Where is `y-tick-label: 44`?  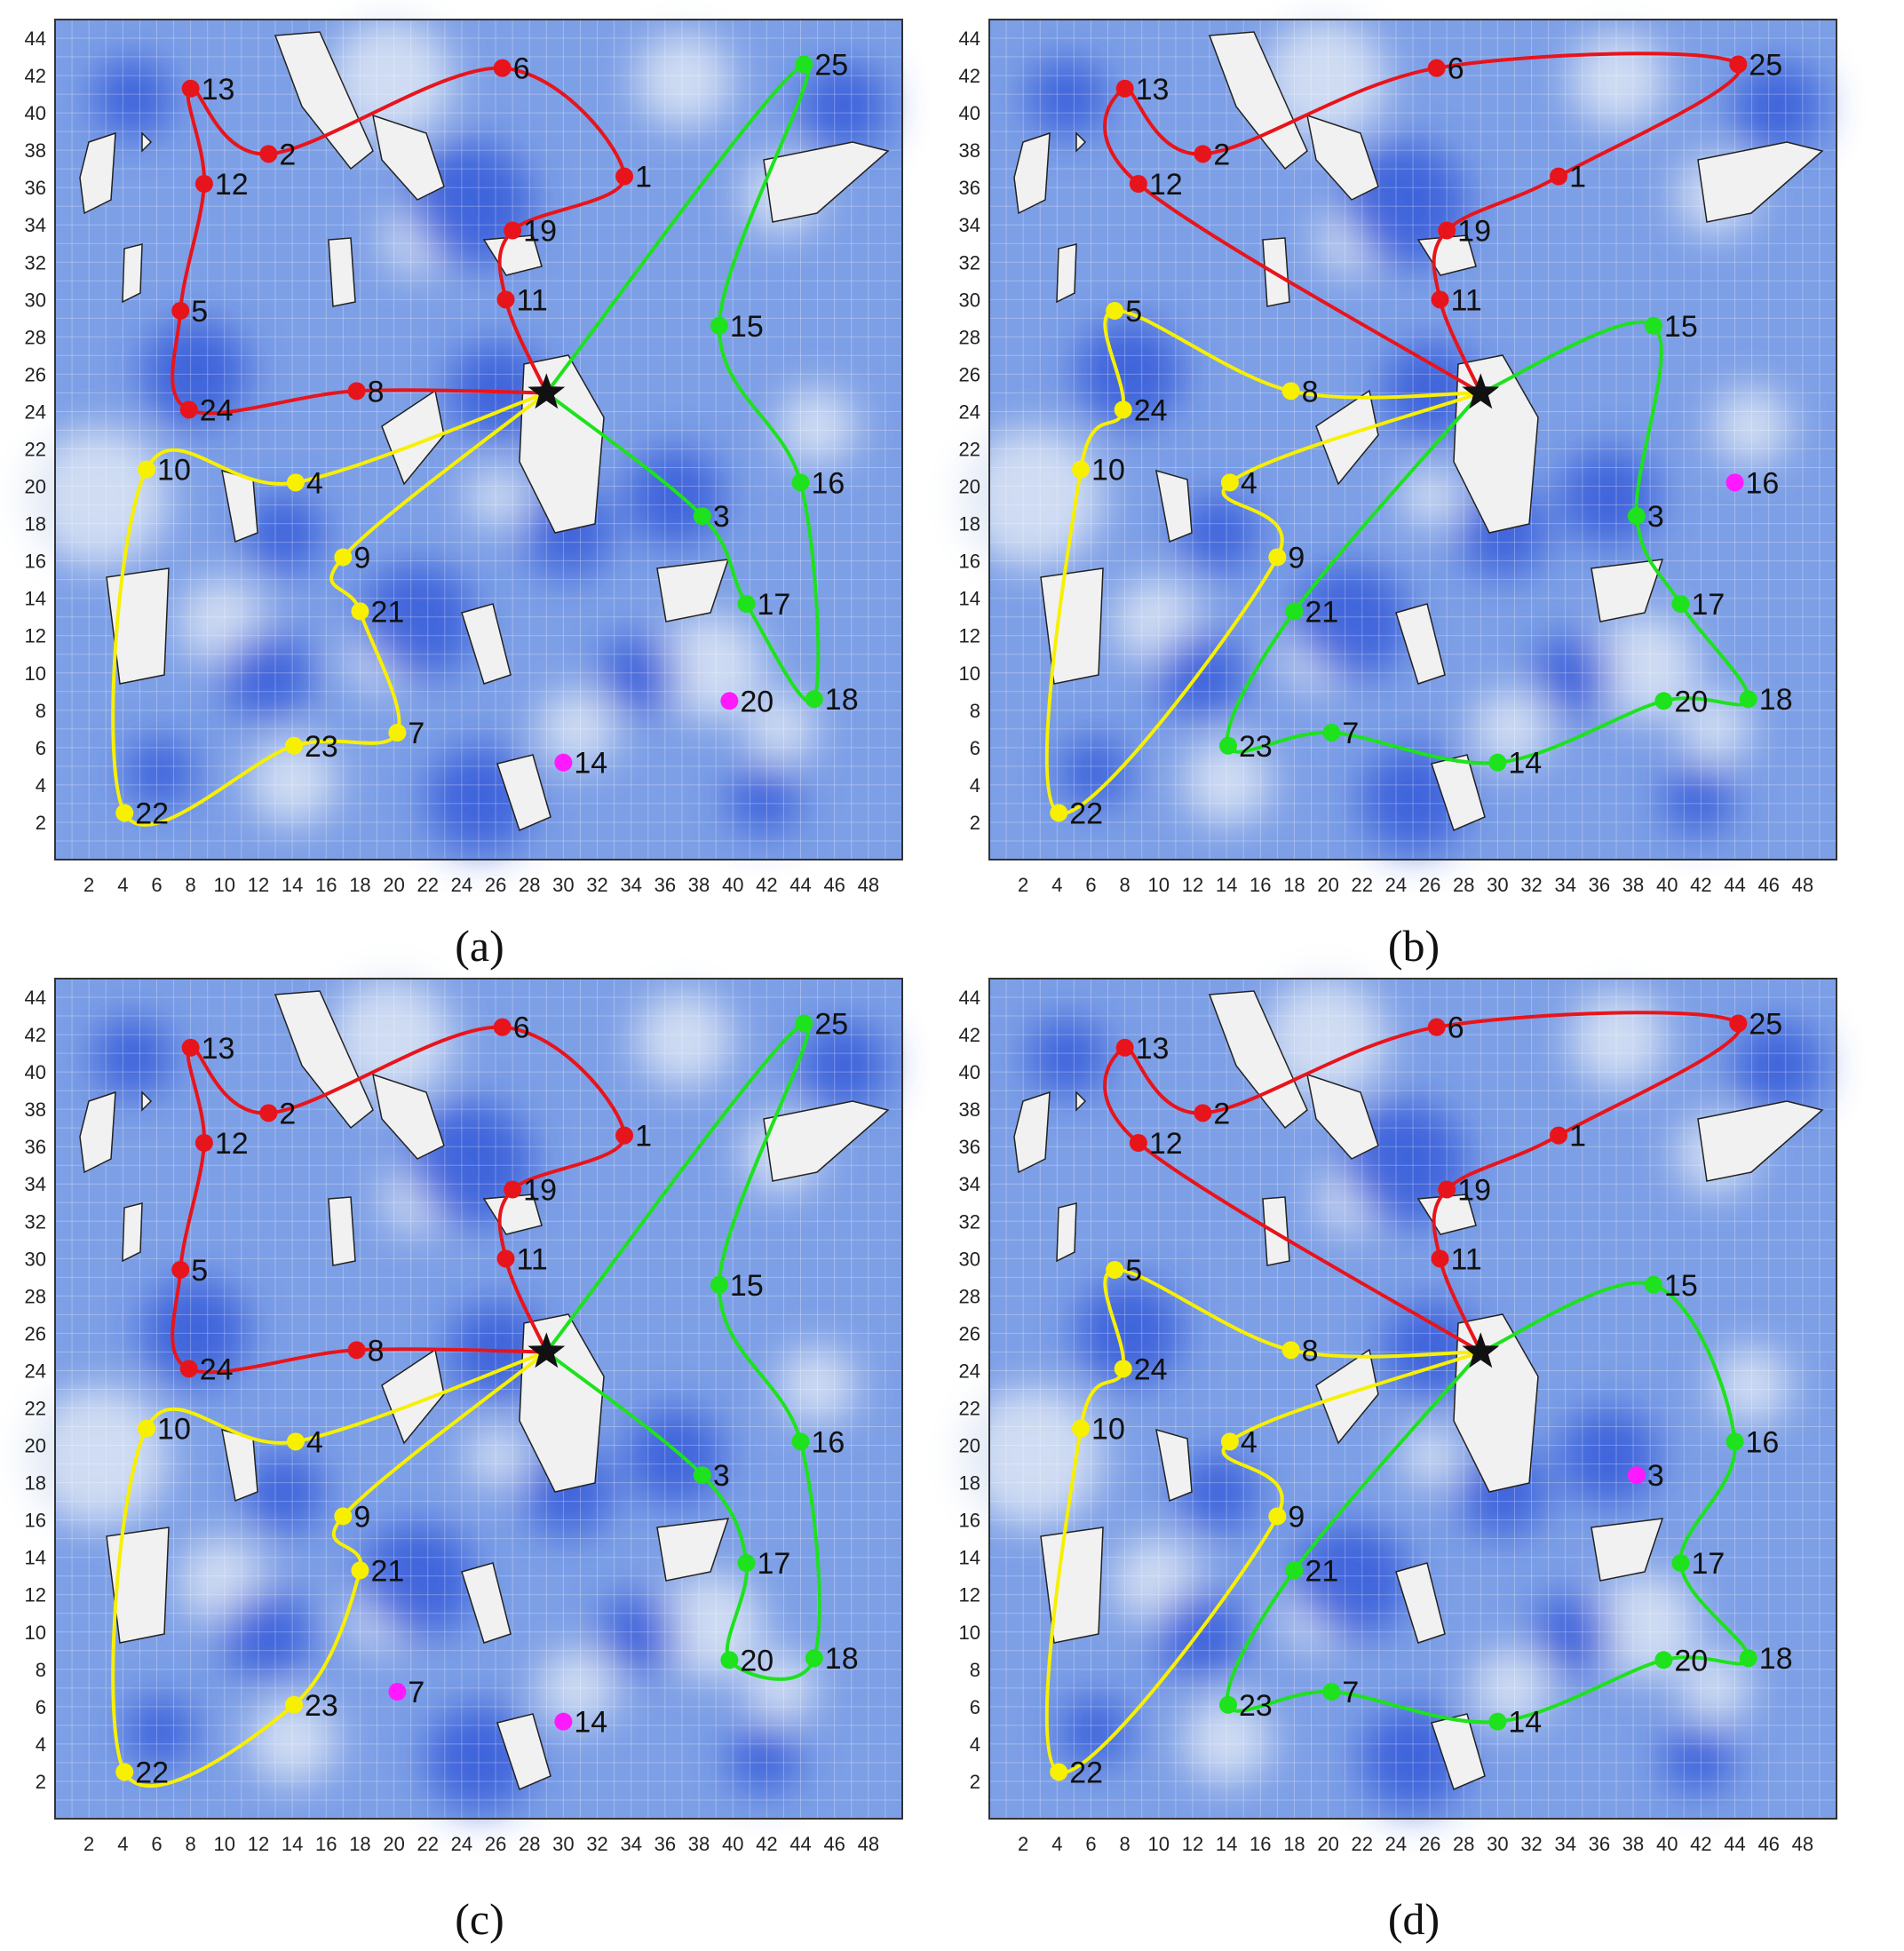 y-tick-label: 44 is located at coordinates (969, 998).